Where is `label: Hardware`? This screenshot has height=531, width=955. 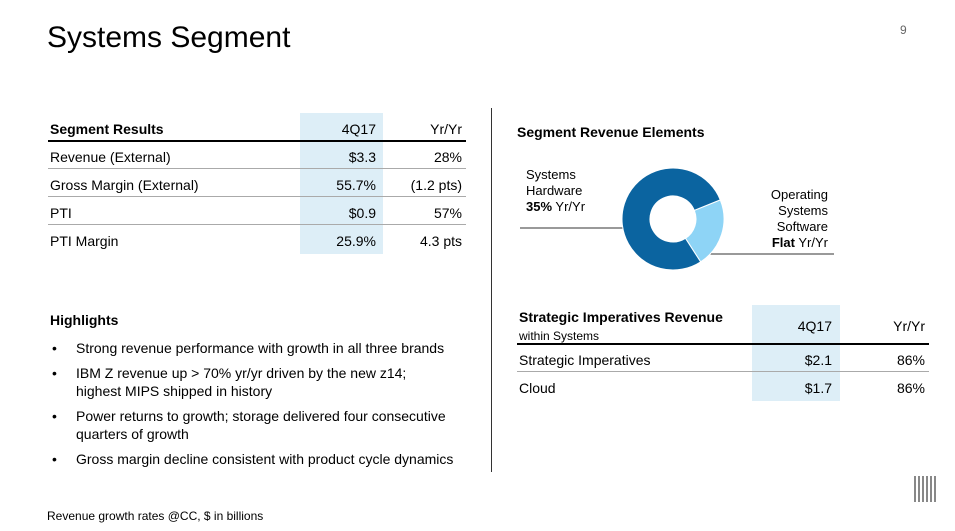
label: Hardware is located at coordinates (554, 190).